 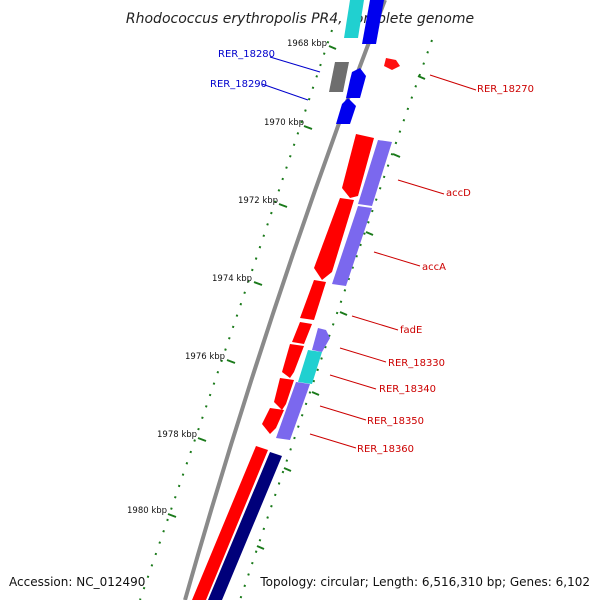 What do you see at coordinates (246, 54) in the screenshot?
I see `gene-label: RER_18280` at bounding box center [246, 54].